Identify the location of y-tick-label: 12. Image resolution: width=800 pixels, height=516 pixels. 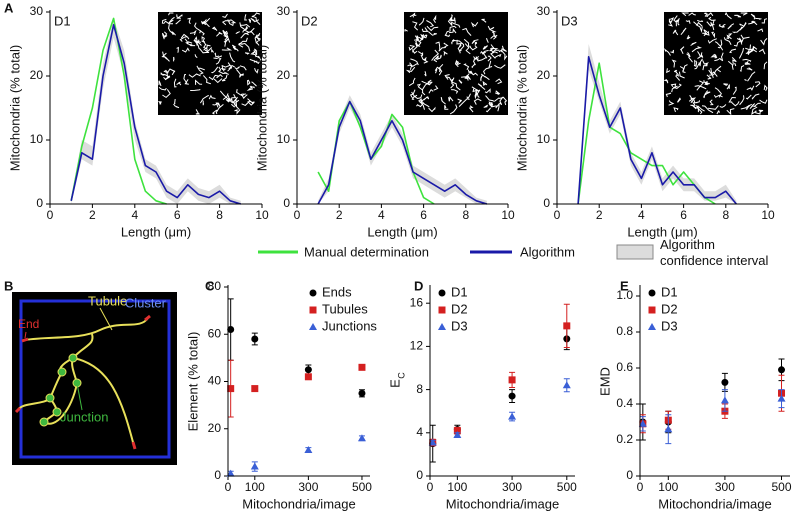
(417, 346).